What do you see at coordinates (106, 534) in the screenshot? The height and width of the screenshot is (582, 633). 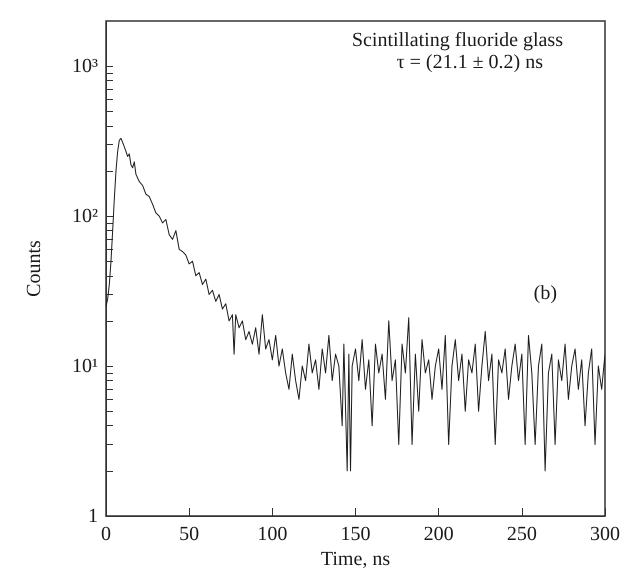 I see `x-tick-label: 0` at bounding box center [106, 534].